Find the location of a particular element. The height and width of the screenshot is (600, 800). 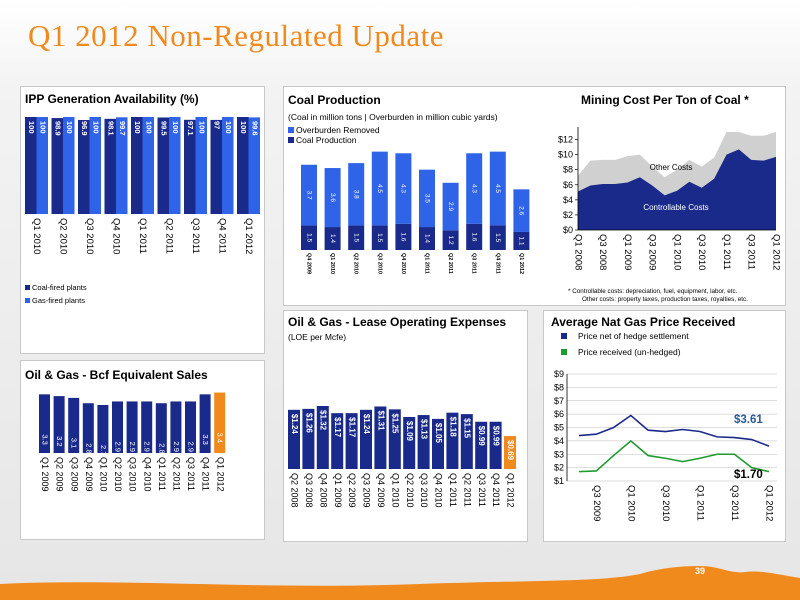

coal-data-label: 1.1 is located at coordinates (521, 240).